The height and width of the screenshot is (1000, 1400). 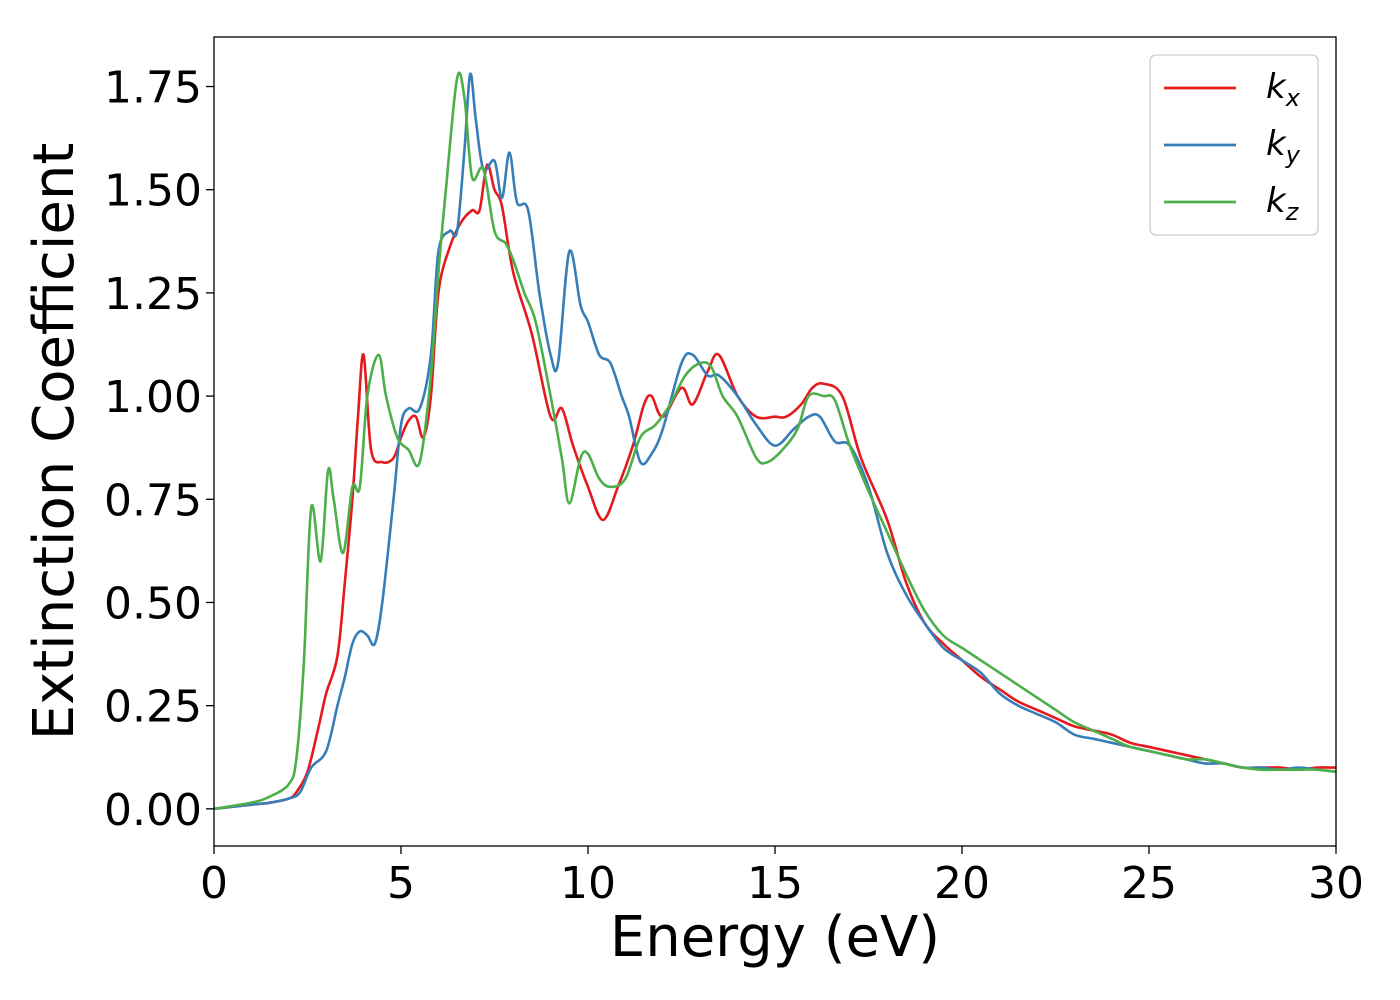 What do you see at coordinates (214, 883) in the screenshot?
I see `x-tick-label: 0` at bounding box center [214, 883].